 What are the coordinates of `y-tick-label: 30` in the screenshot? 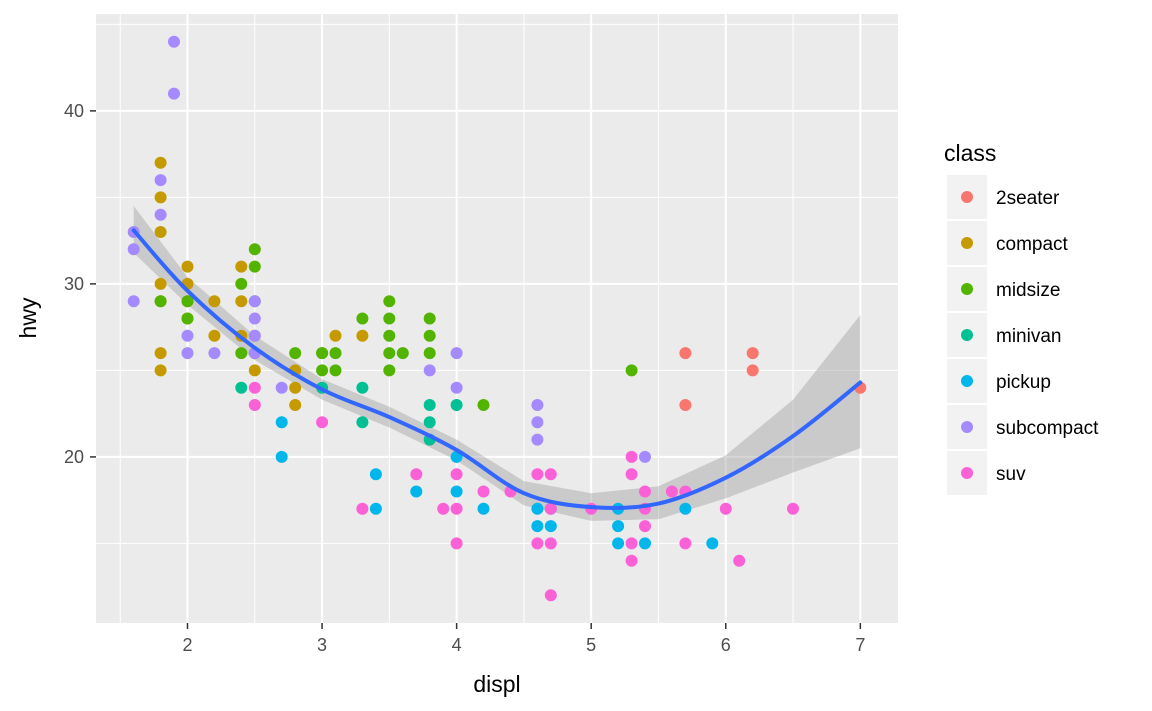 It's located at (74, 284).